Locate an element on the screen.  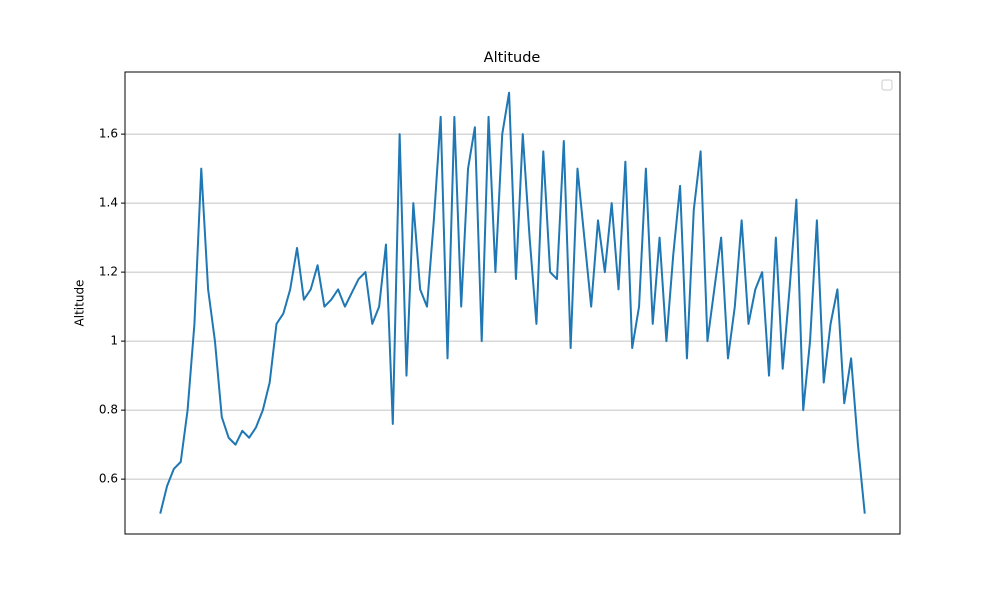
y-tick-label: 1.6 is located at coordinates (108, 134).